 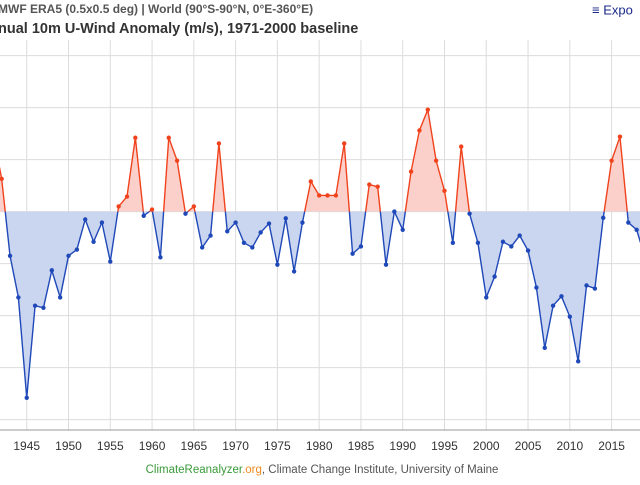 What do you see at coordinates (444, 446) in the screenshot?
I see `x-tick-label: 1995` at bounding box center [444, 446].